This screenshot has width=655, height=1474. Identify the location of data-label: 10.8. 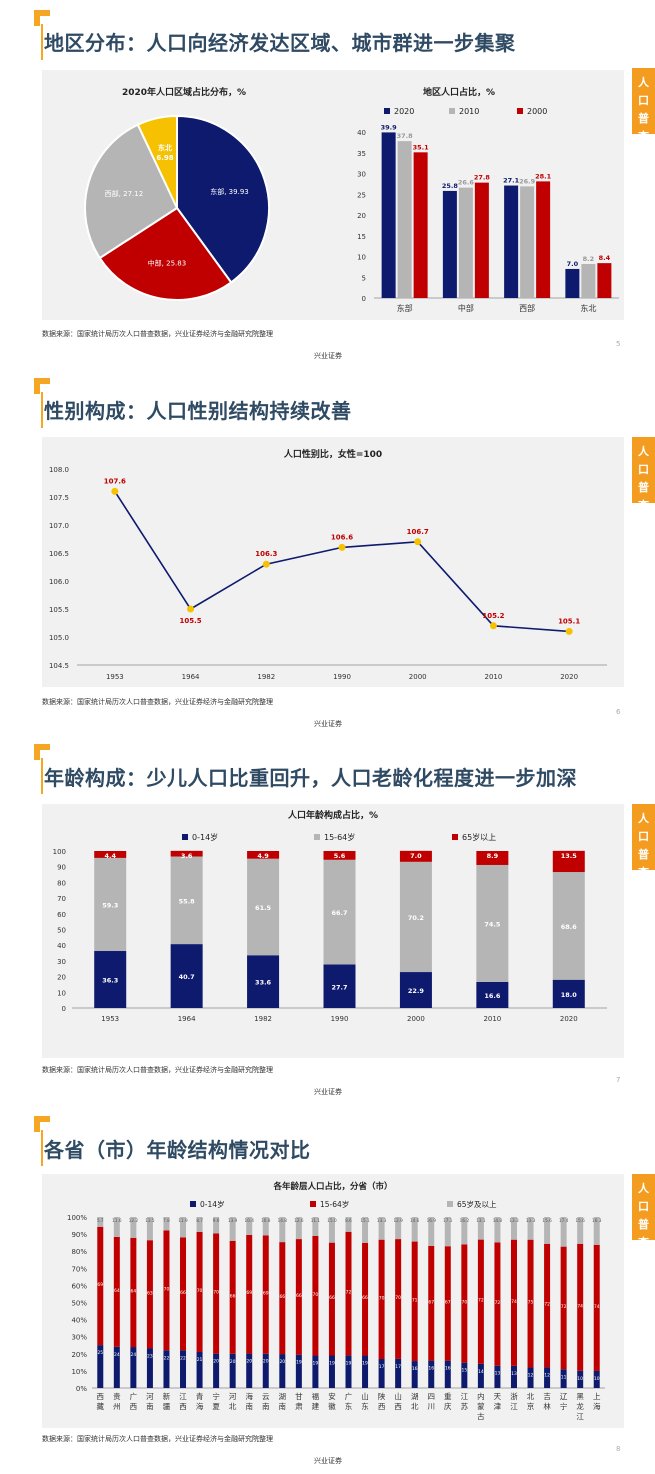
(266, 1220).